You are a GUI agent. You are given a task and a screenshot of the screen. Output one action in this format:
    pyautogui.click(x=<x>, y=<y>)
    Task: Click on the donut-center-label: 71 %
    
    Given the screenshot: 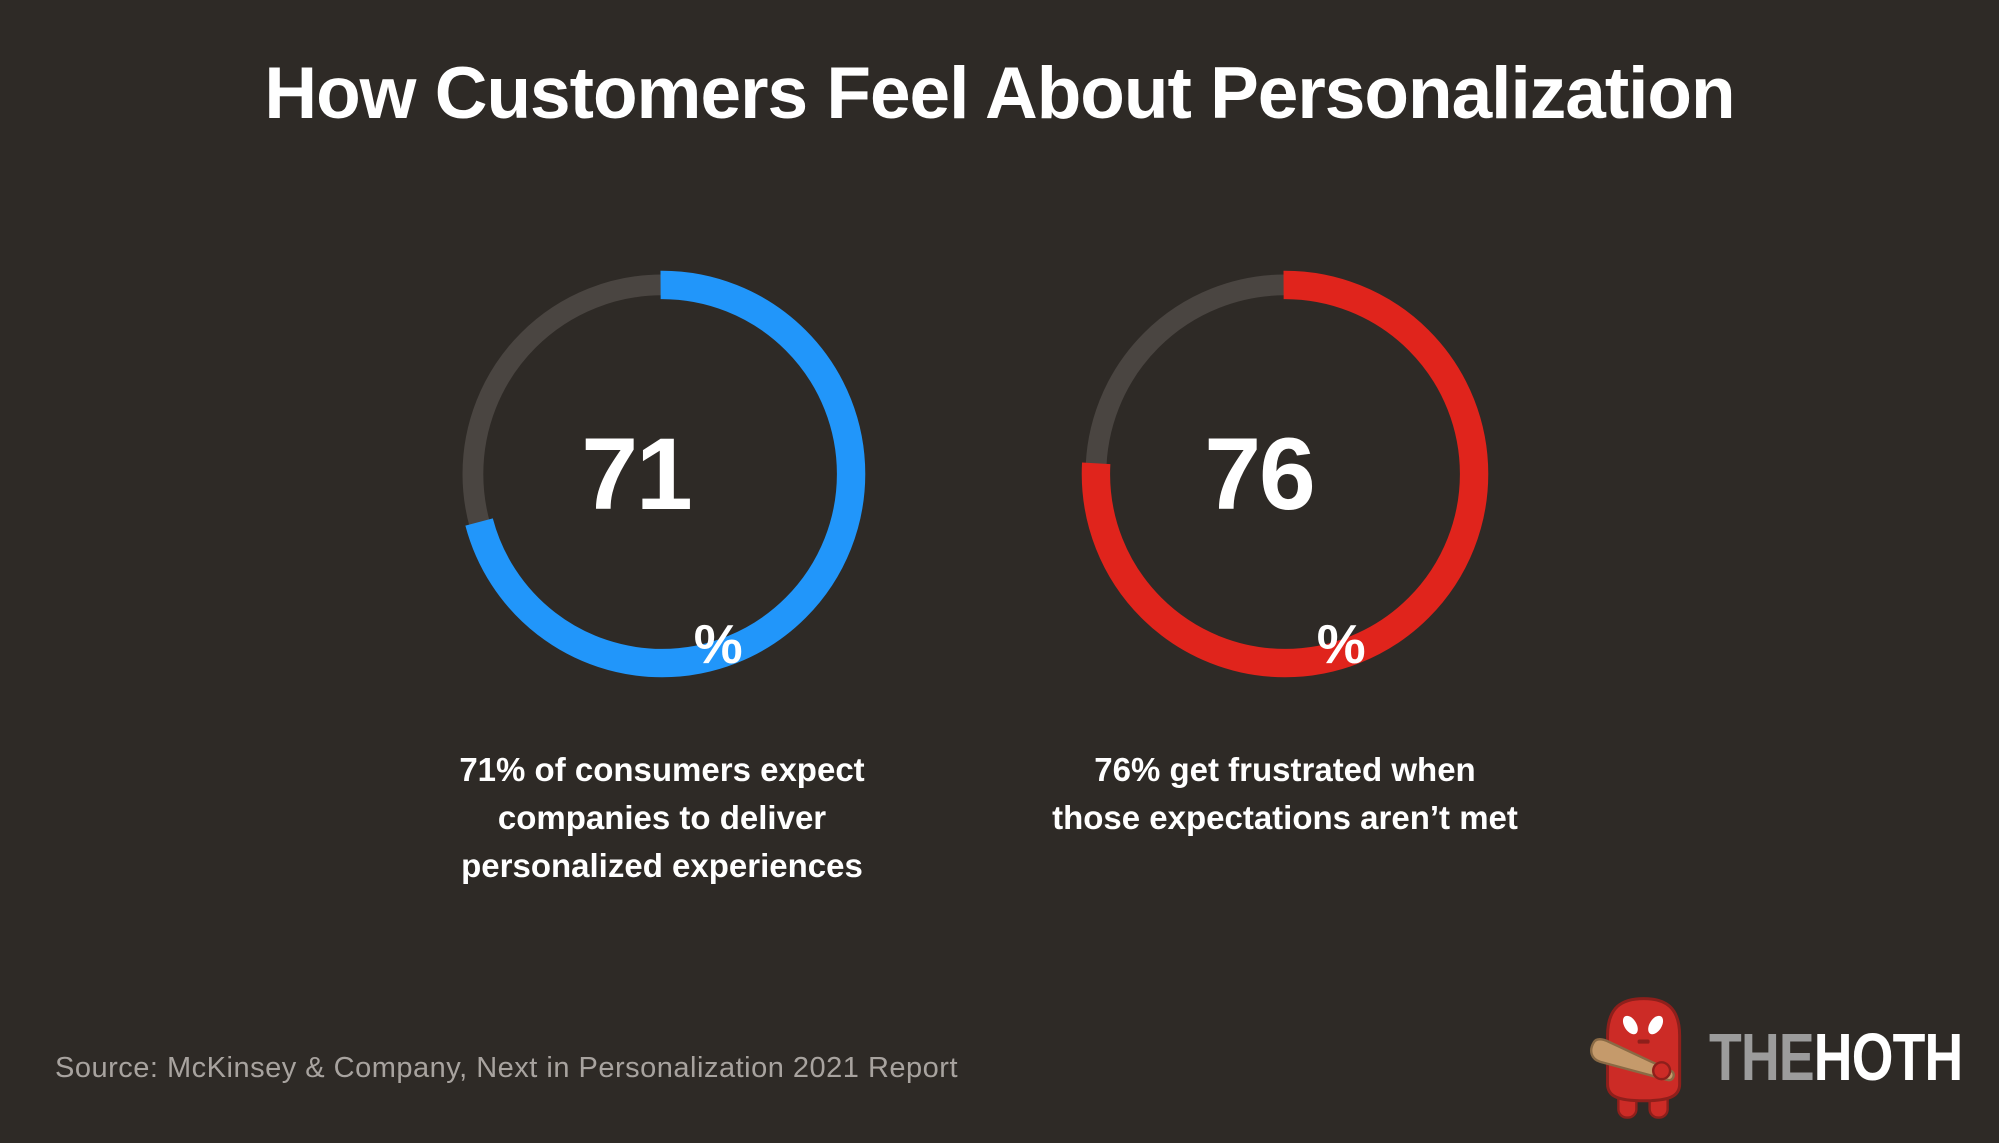 What is the action you would take?
    pyautogui.click(x=662, y=474)
    